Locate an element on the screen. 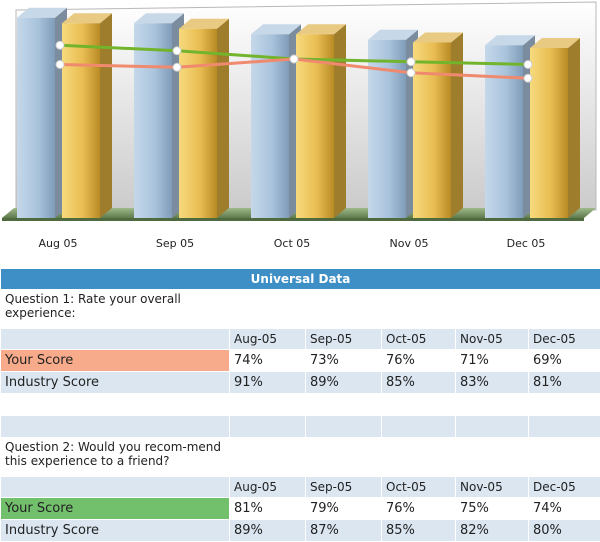  table-row: Industry Score 89% 87% 85% 82% 80% is located at coordinates (300, 531).